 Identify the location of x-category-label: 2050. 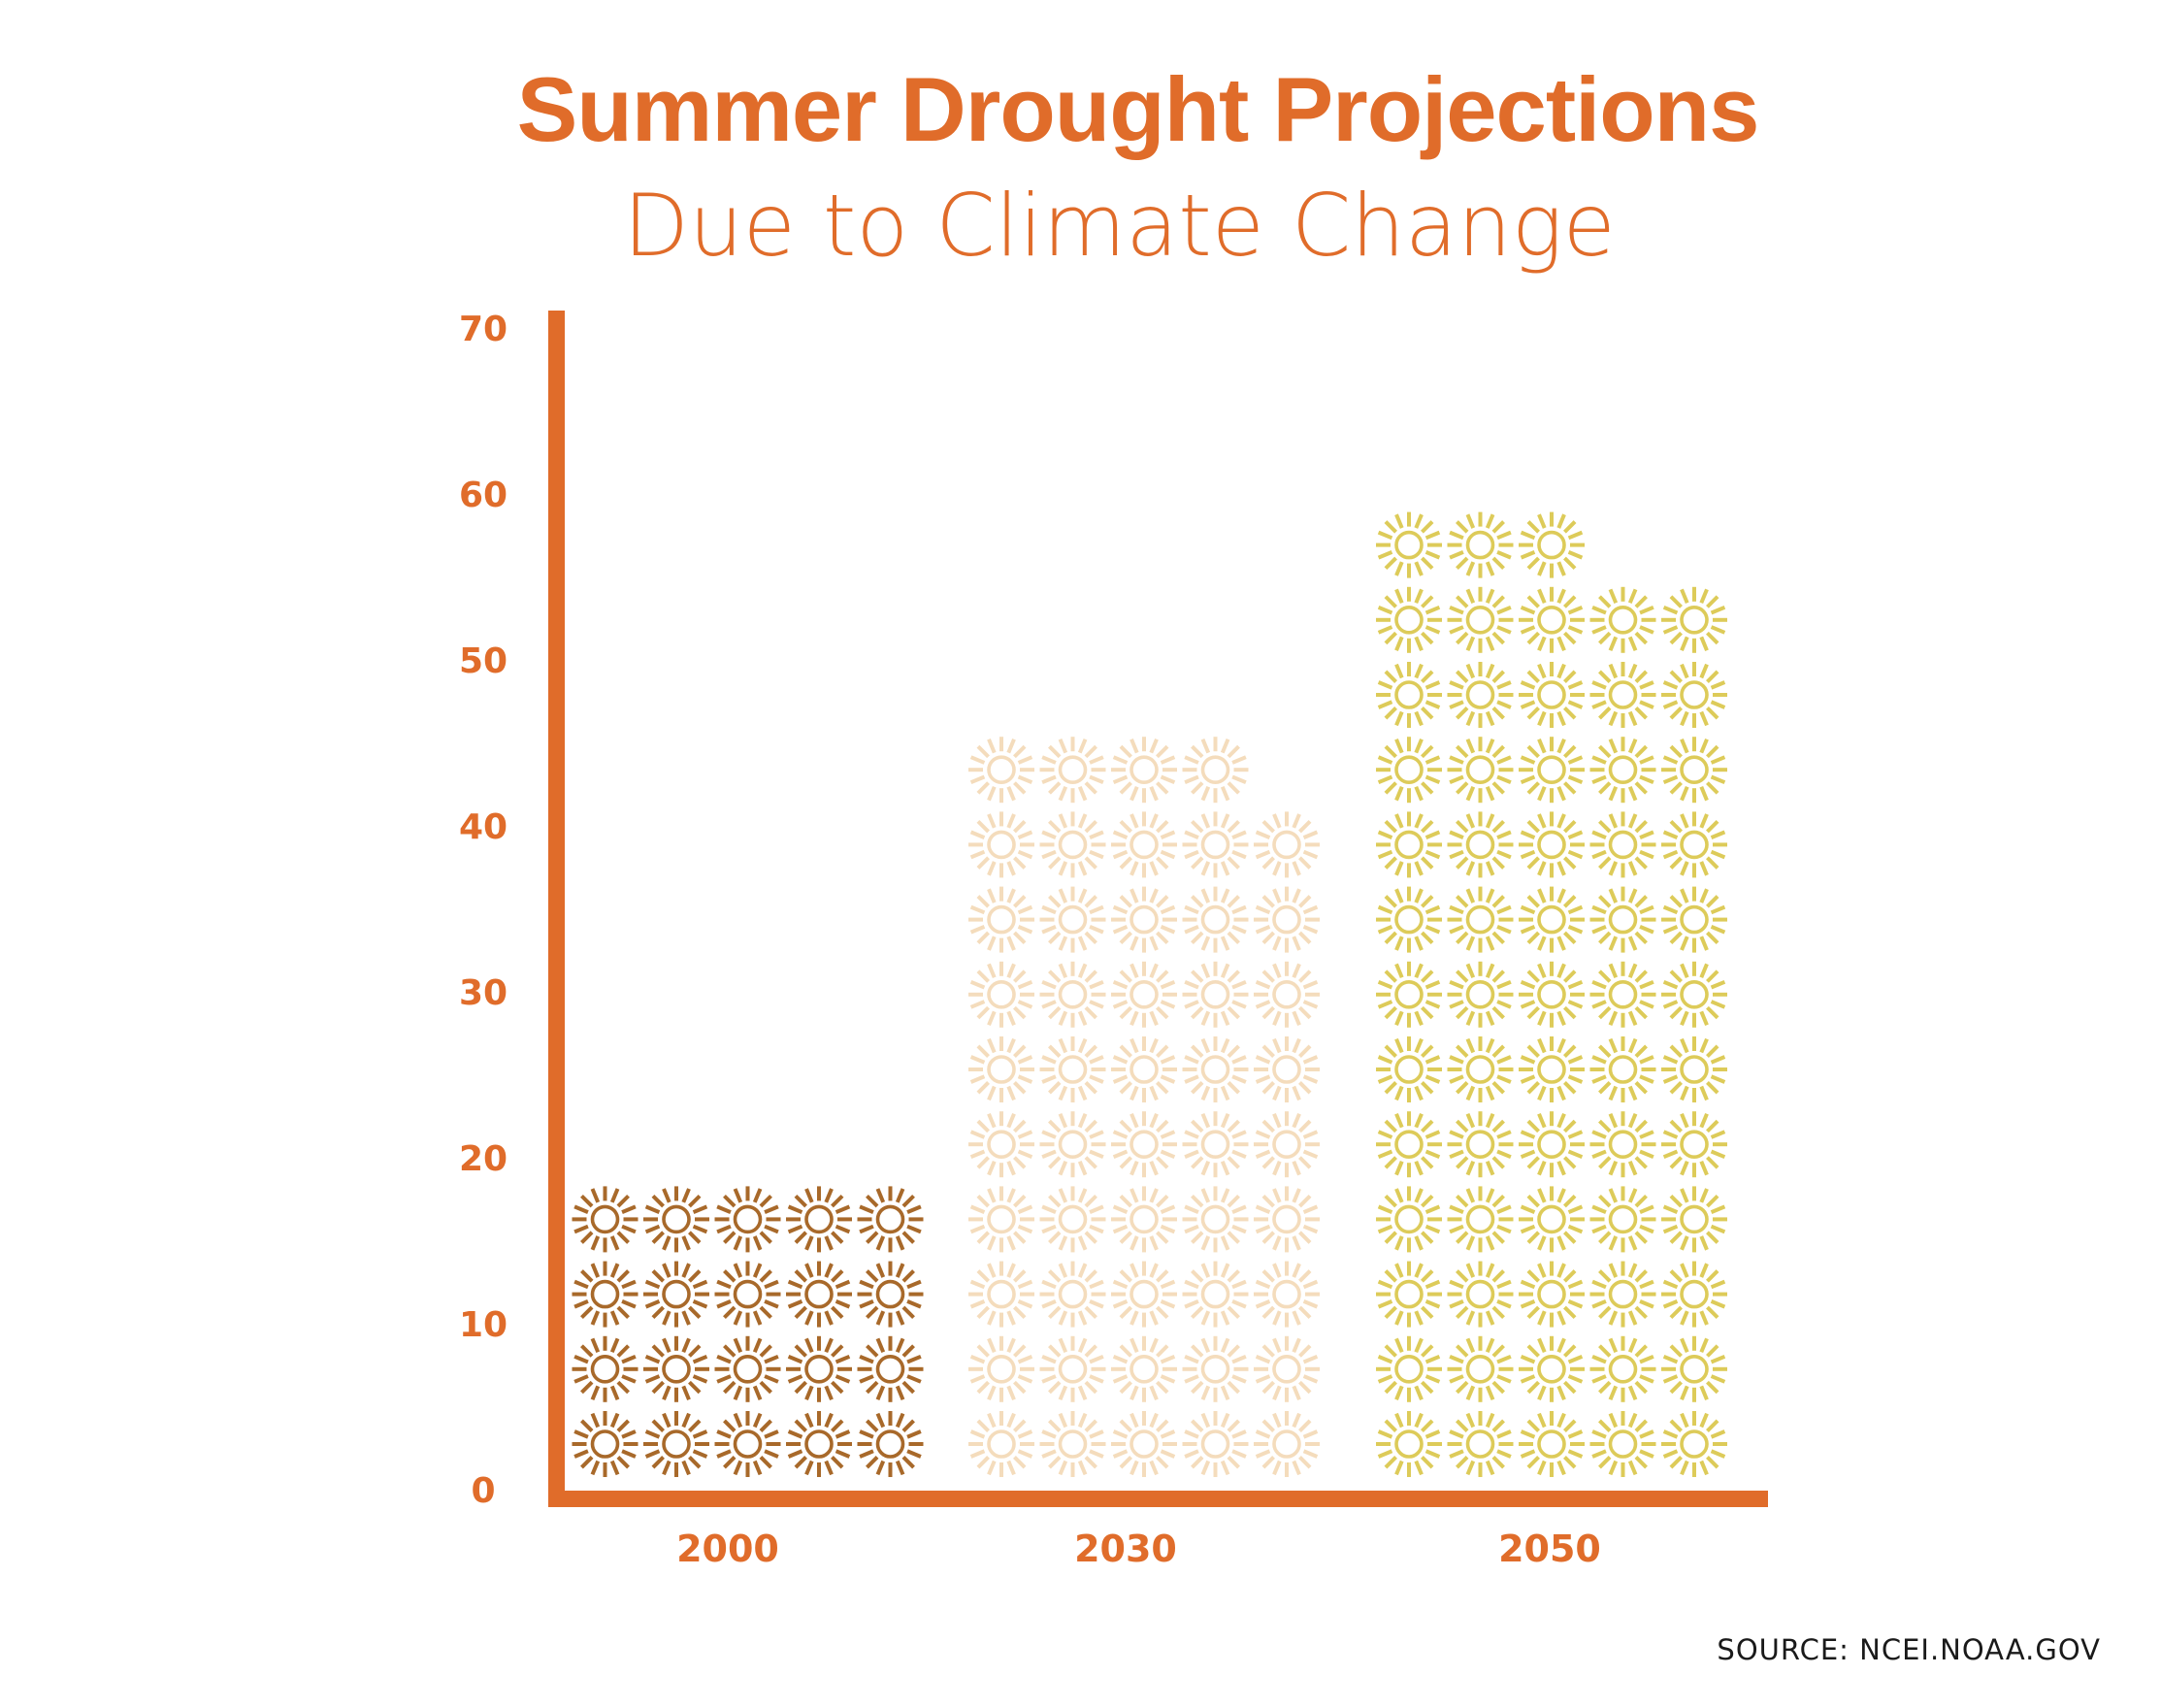
(1549, 1548).